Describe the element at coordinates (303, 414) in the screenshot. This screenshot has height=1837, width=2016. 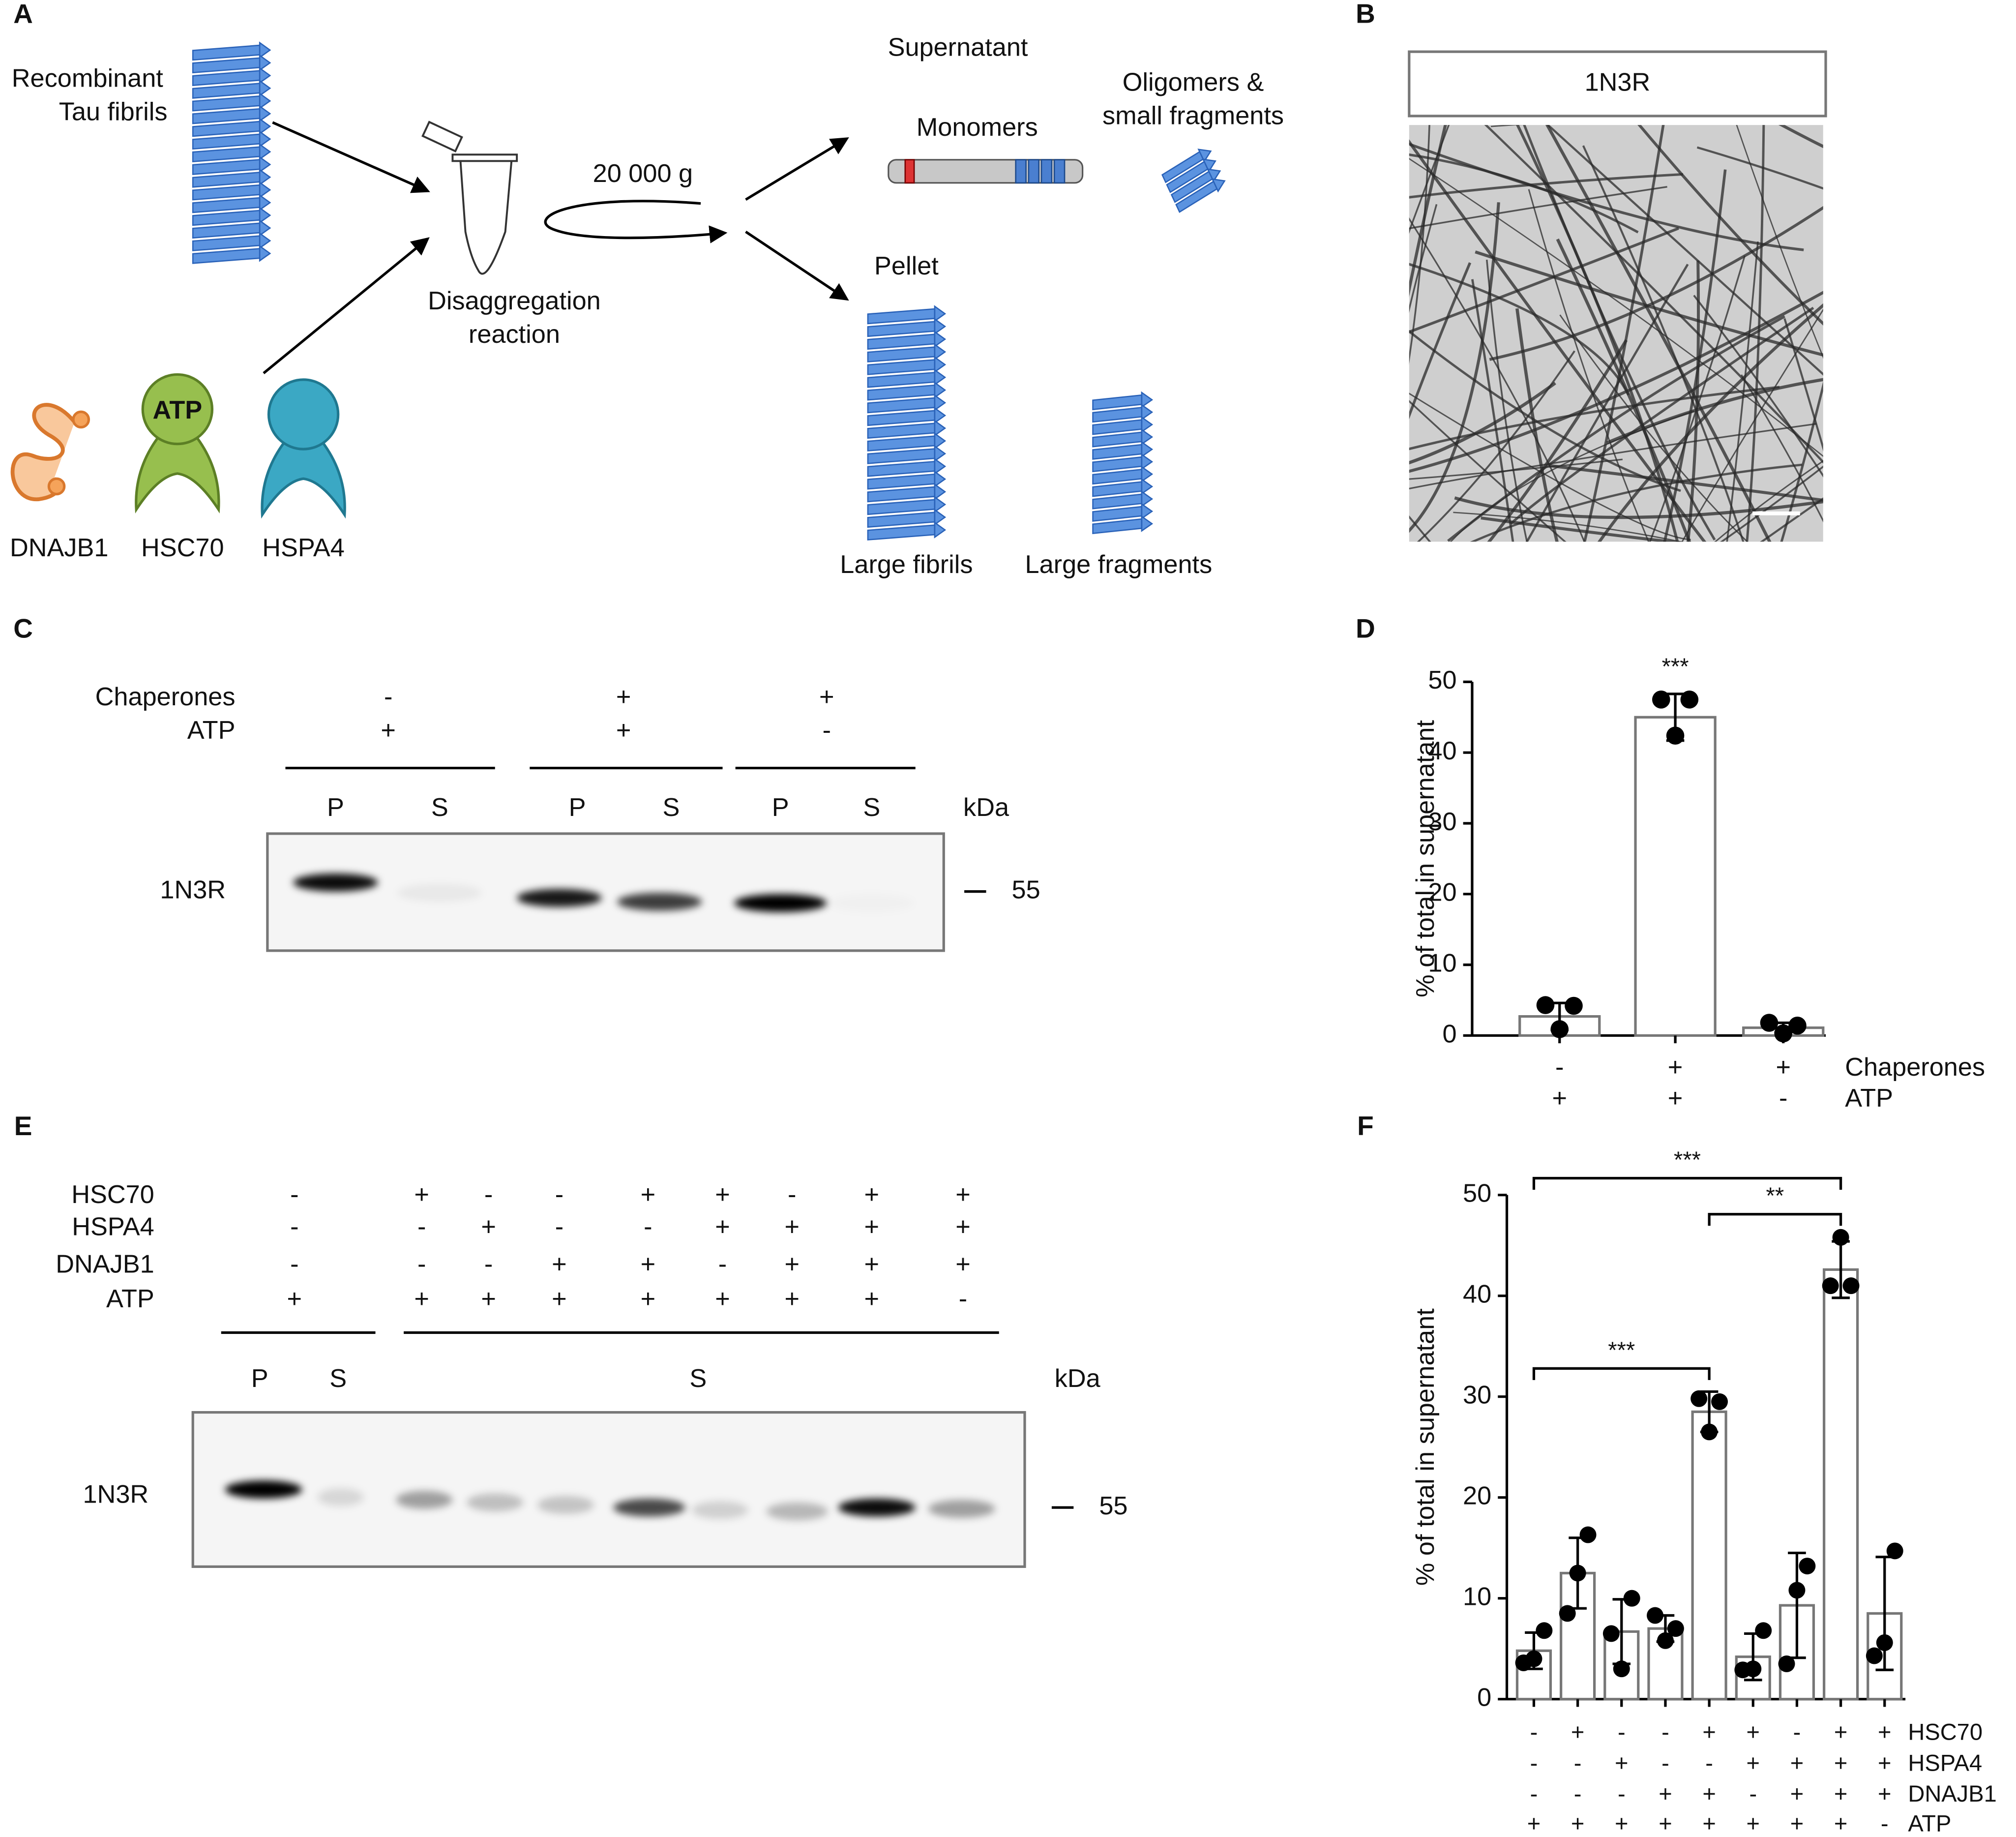
I see `chaperone-head` at that location.